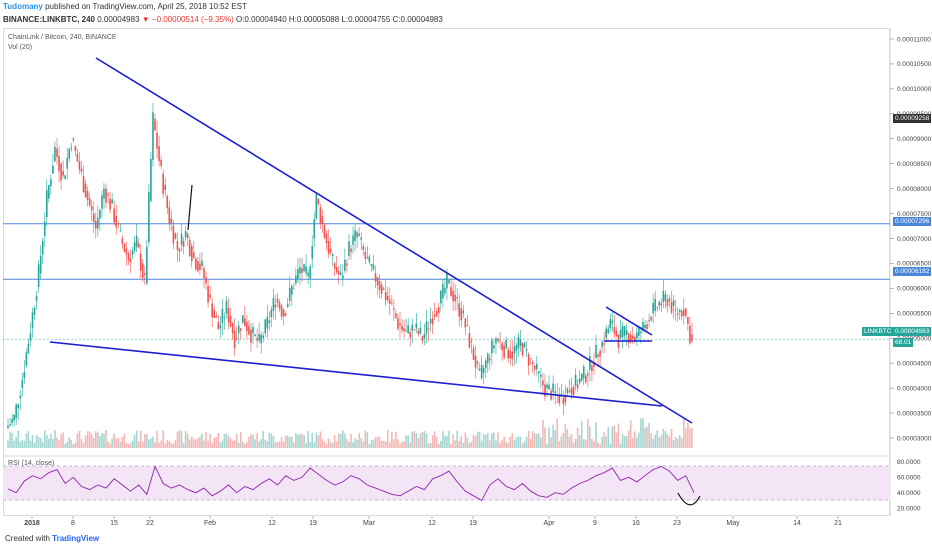  What do you see at coordinates (190, 207) in the screenshot?
I see `marker-line` at bounding box center [190, 207].